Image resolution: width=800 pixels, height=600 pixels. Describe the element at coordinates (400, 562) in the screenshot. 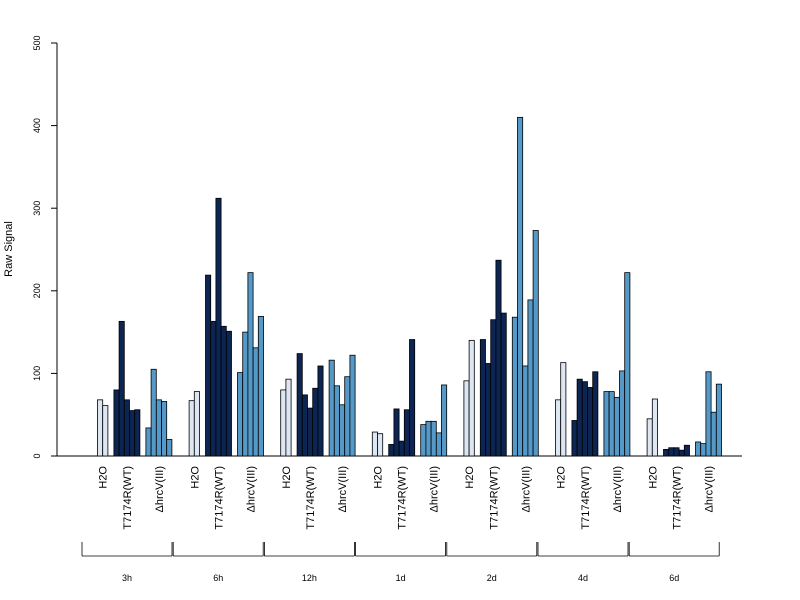

I see `time-axis: 3h 6h 12h 1d 2d 4d 6d` at that location.